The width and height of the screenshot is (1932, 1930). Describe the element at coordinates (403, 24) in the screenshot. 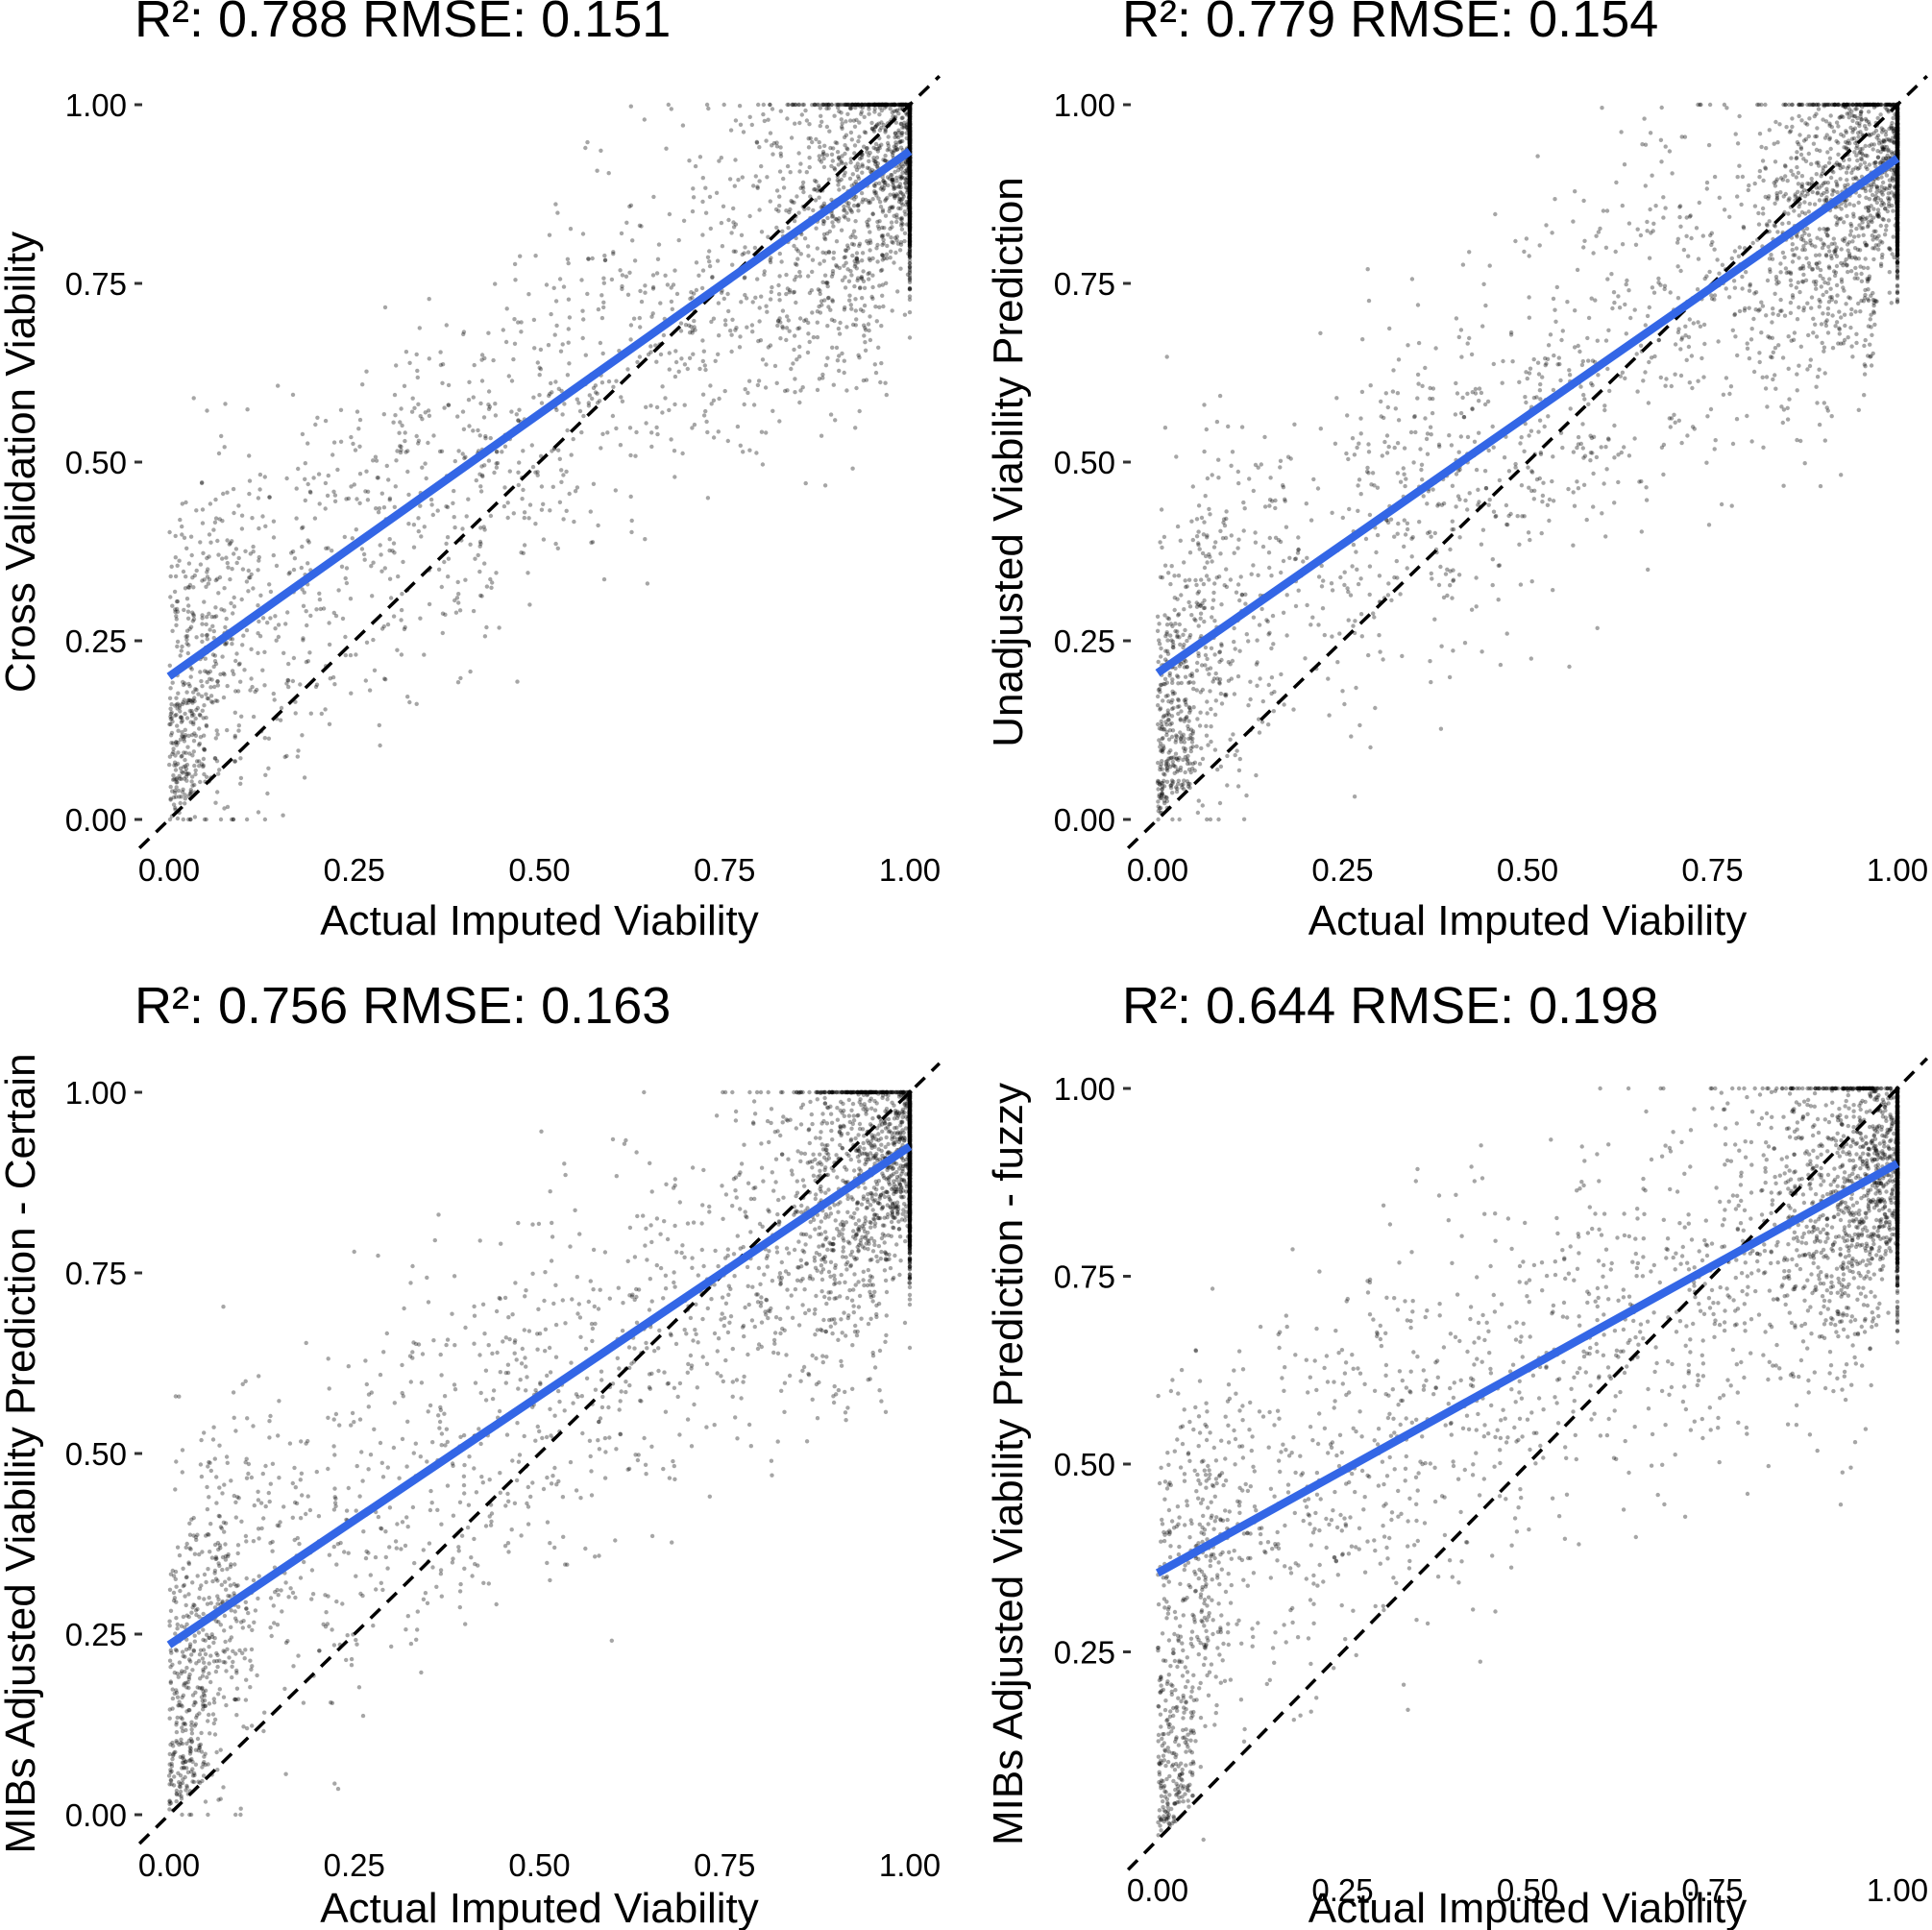

I see `panel-title: R²: 0.788 RMSE: 0.151` at that location.